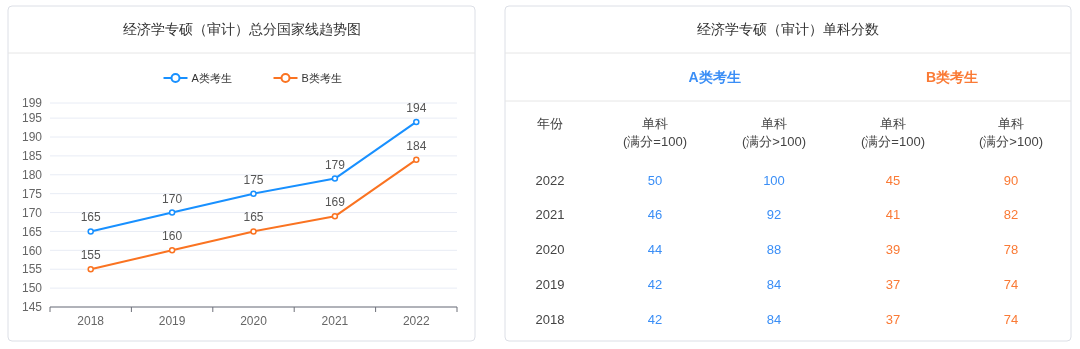  Describe the element at coordinates (172, 198) in the screenshot. I see `data-label: 170` at that location.